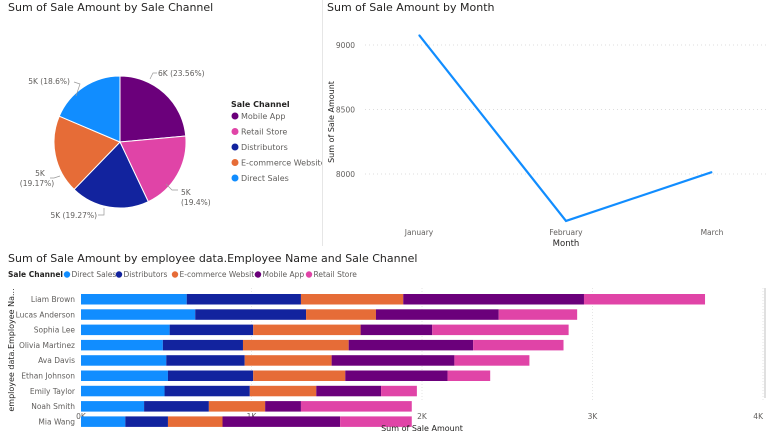  What do you see at coordinates (281, 163) in the screenshot?
I see `pie-legend-item: E-commerce Website` at bounding box center [281, 163].